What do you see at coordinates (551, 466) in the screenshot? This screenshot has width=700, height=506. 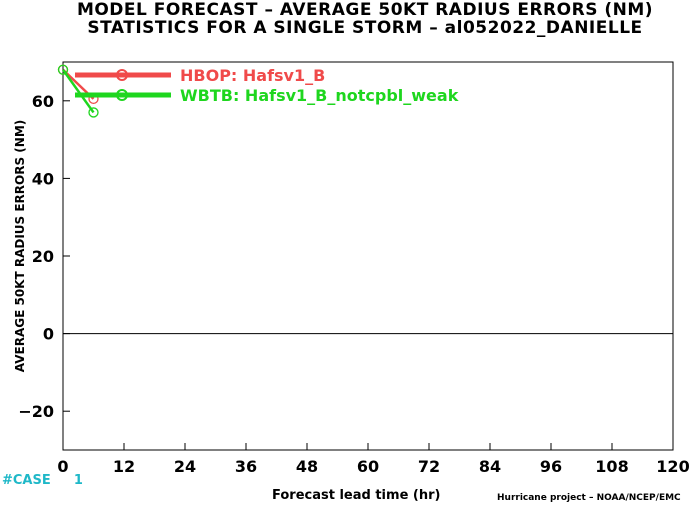 I see `x-tick-label: 96` at bounding box center [551, 466].